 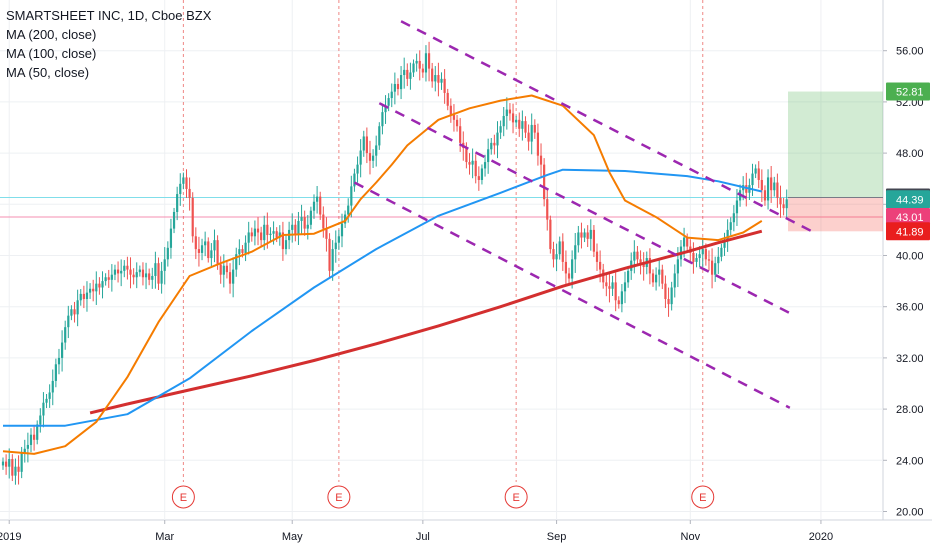 What do you see at coordinates (910, 52) in the screenshot?
I see `y-tick-label: 56.00` at bounding box center [910, 52].